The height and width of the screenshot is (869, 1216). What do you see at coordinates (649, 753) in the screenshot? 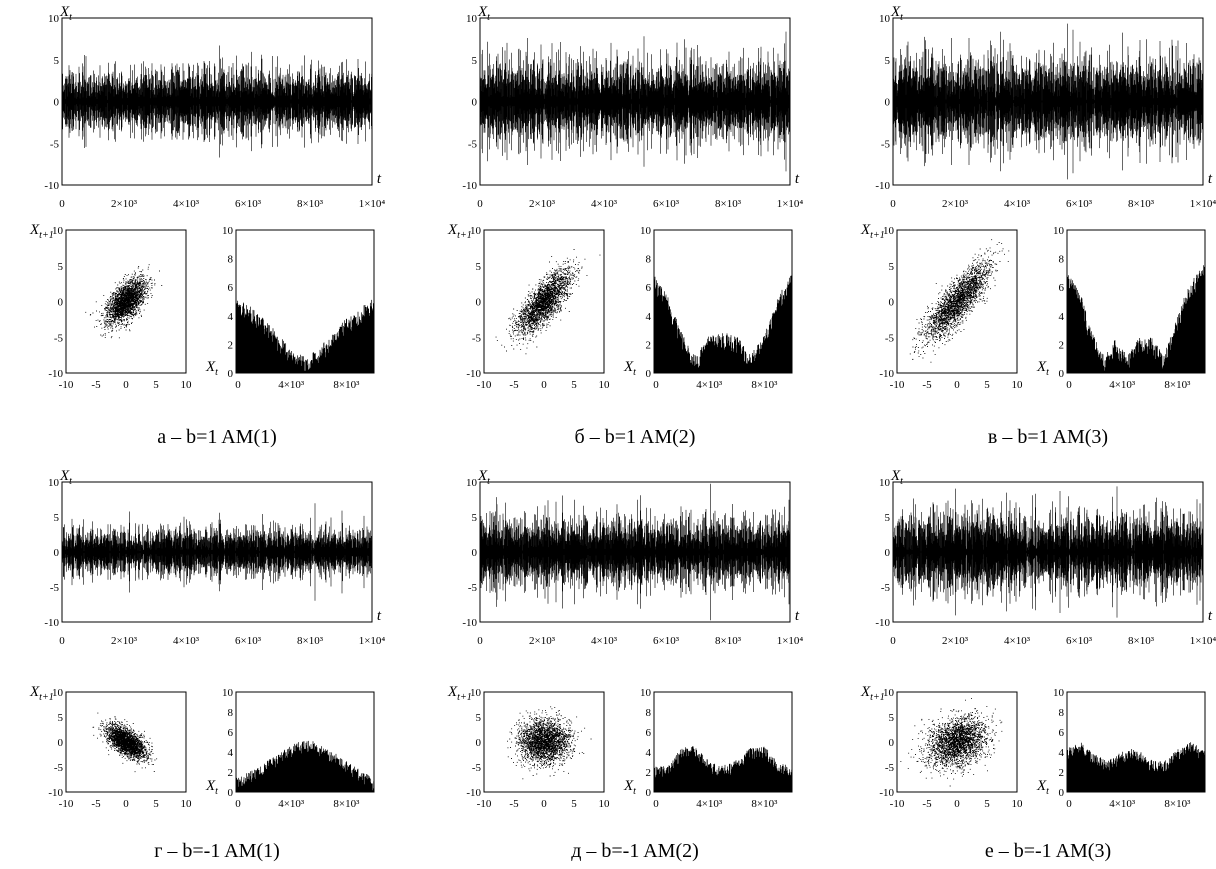
I see `y-tick-label: 4` at bounding box center [649, 753].